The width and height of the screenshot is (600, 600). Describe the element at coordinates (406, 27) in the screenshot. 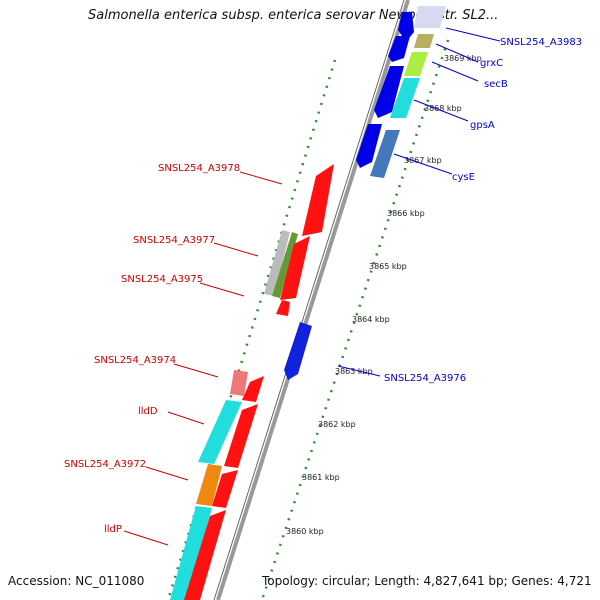

I see `gene-blue-a3983` at that location.